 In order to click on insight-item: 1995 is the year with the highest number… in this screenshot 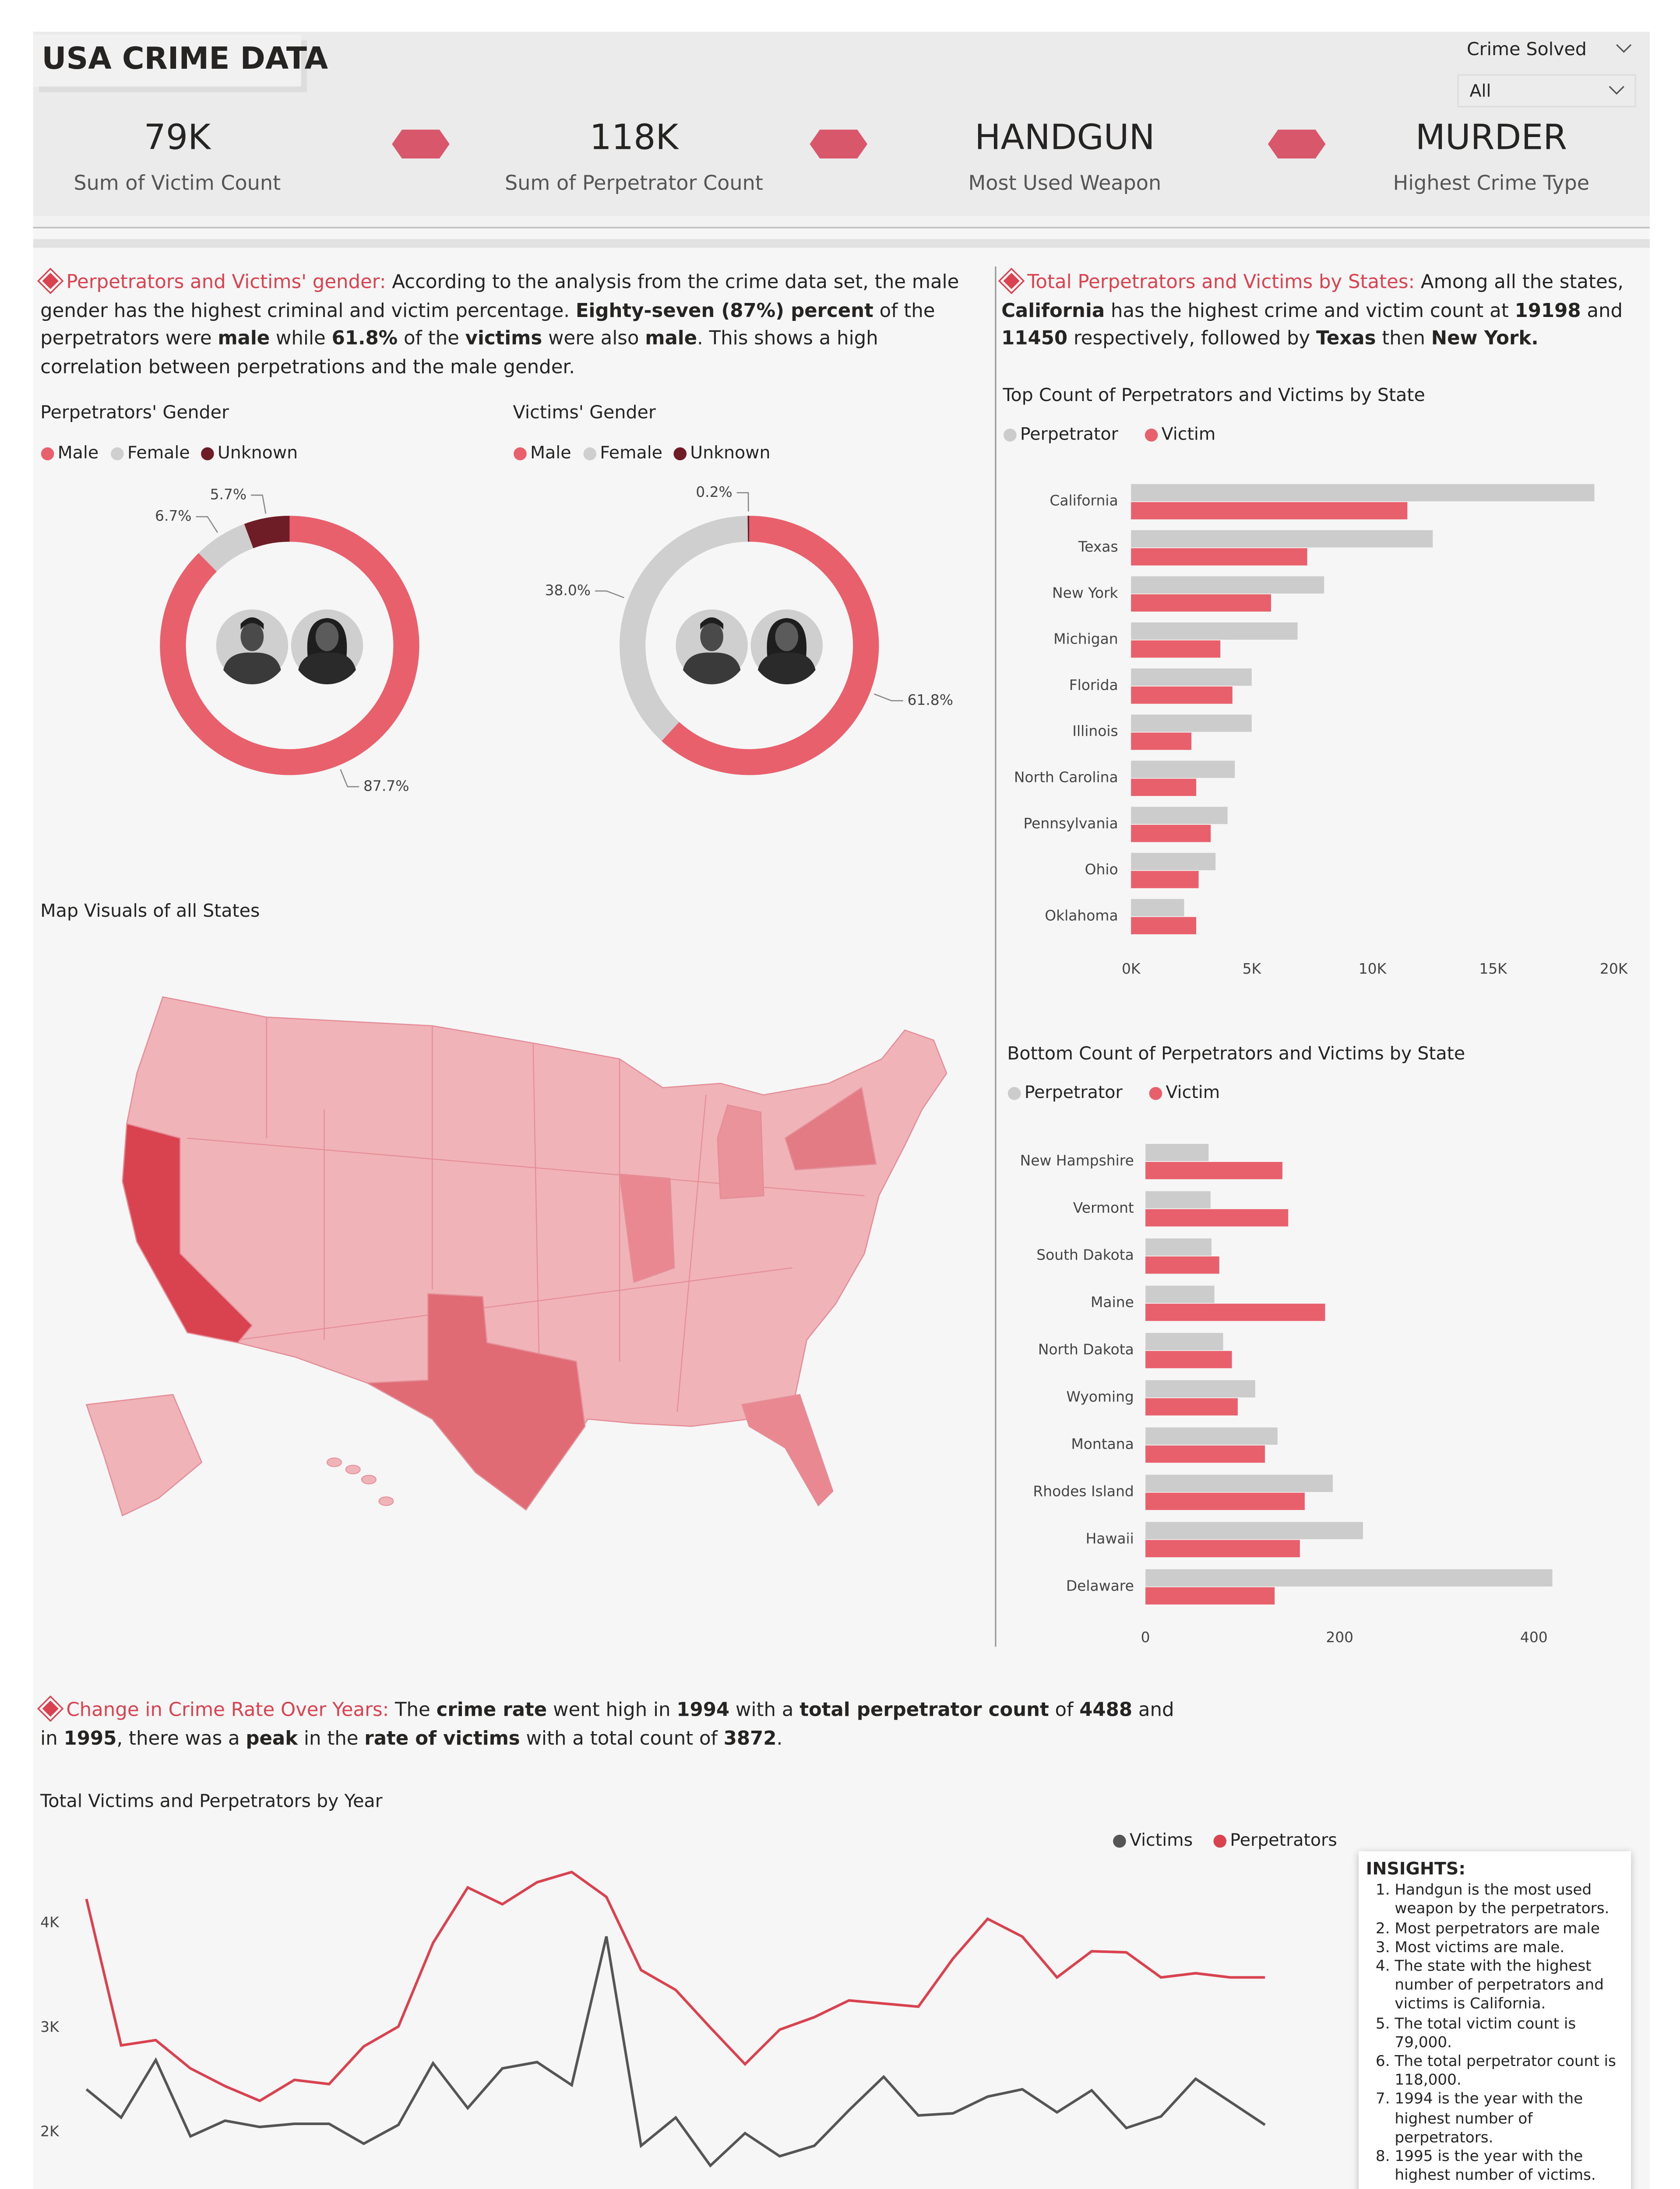, I will do `click(1508, 2167)`.